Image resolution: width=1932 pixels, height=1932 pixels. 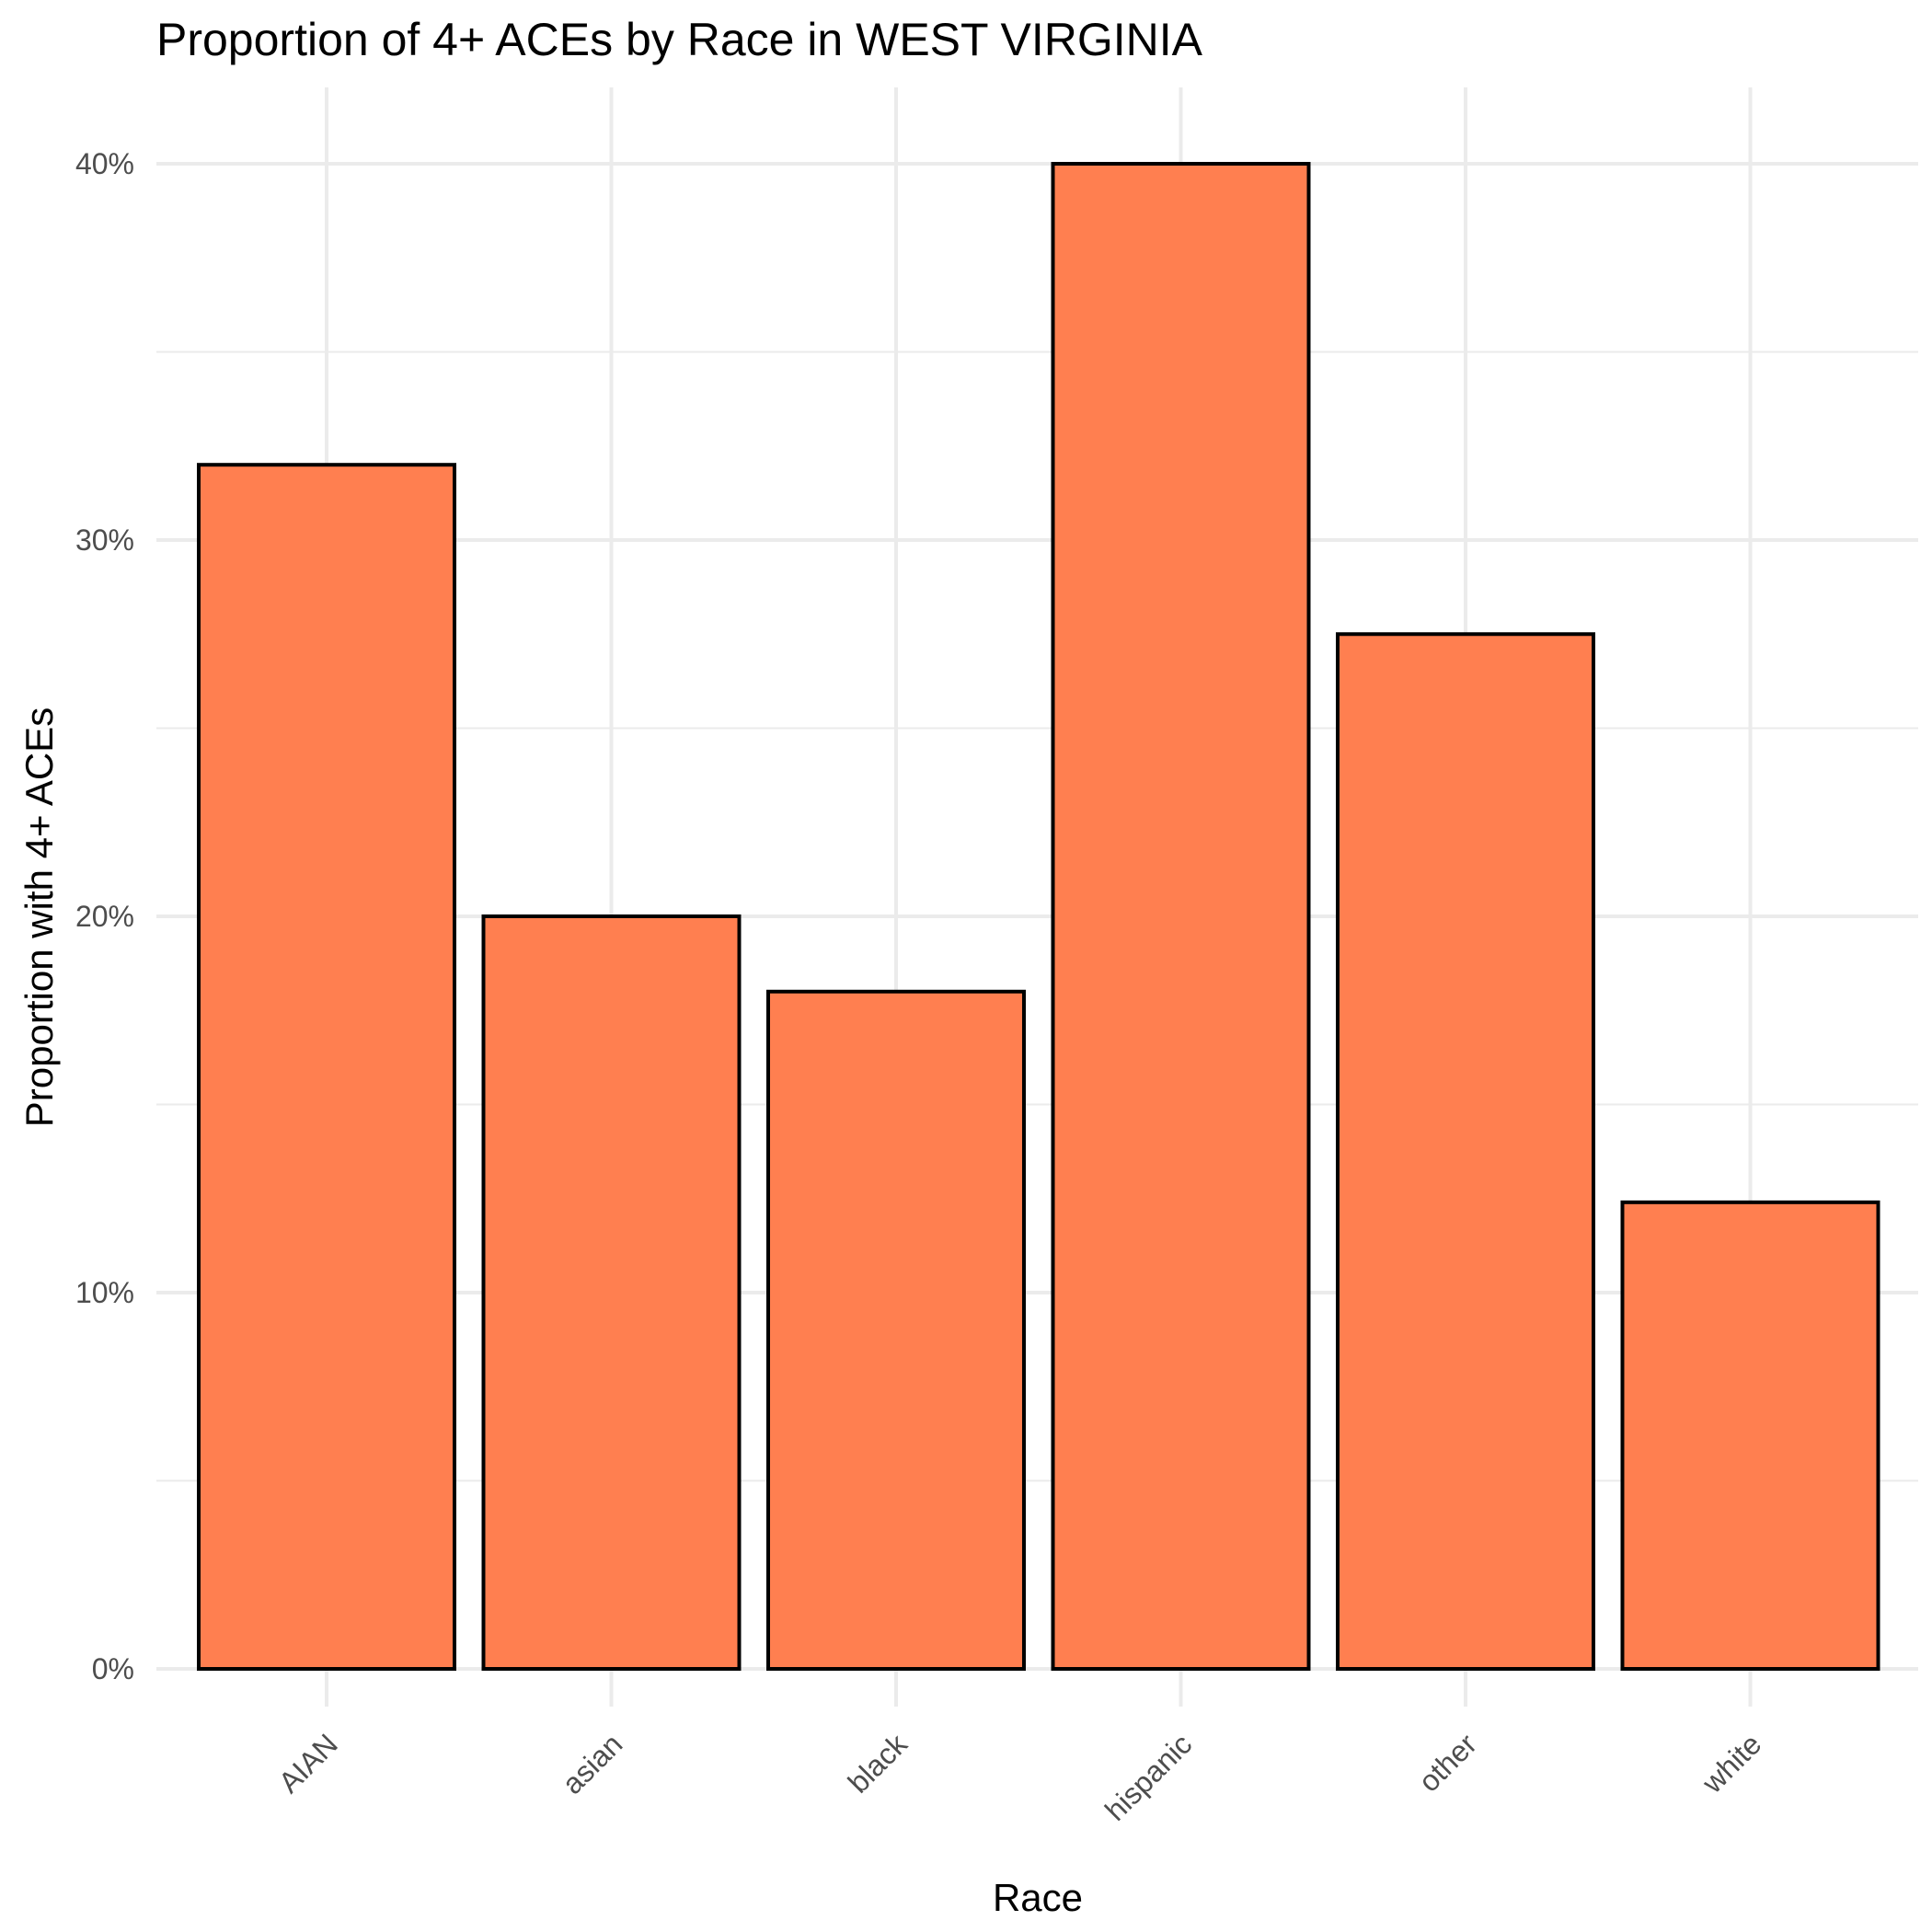 What do you see at coordinates (1148, 1776) in the screenshot?
I see `x-tick-label: hispanic` at bounding box center [1148, 1776].